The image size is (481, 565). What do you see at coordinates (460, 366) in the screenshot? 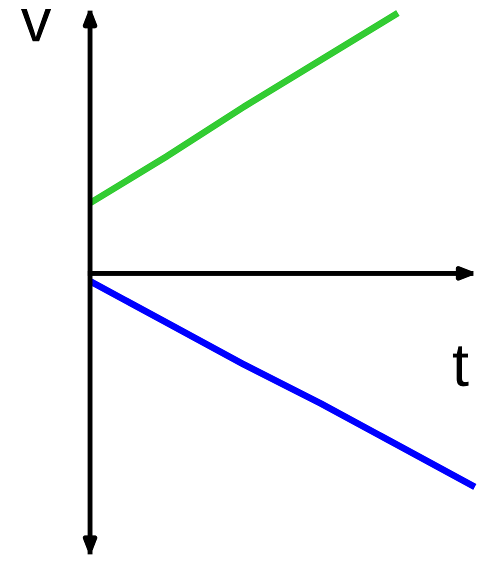
I see `x-axis-title: t` at bounding box center [460, 366].